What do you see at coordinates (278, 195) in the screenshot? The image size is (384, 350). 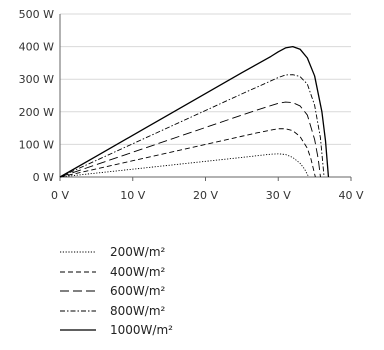 I see `x-tick-label: 30 V` at bounding box center [278, 195].